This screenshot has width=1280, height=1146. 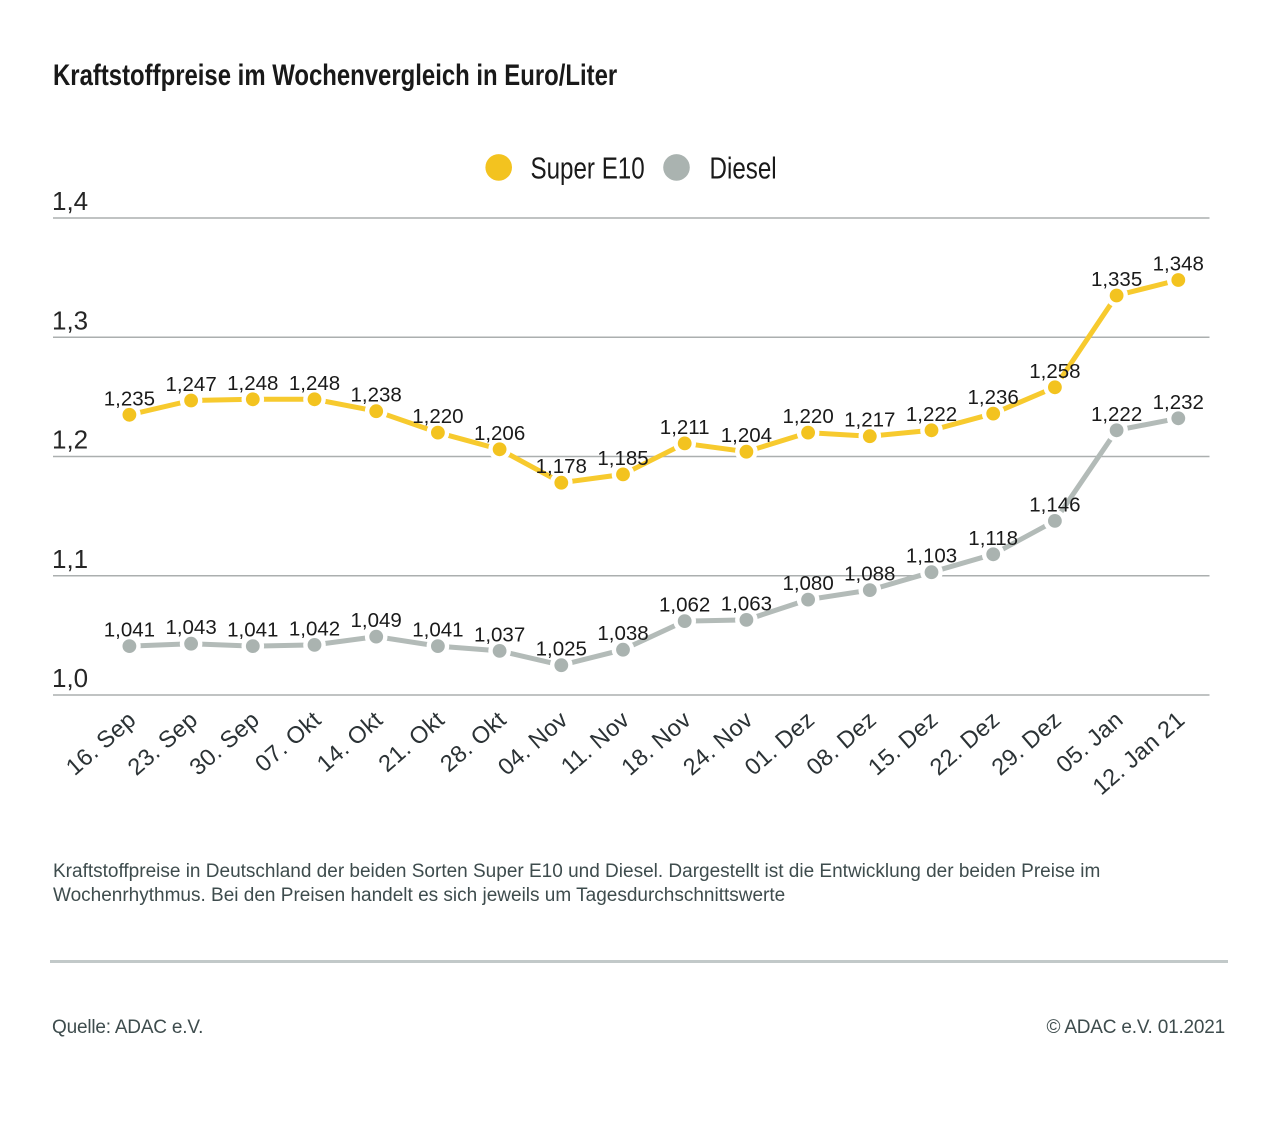 What do you see at coordinates (376, 395) in the screenshot?
I see `svg-text: 1,238` at bounding box center [376, 395].